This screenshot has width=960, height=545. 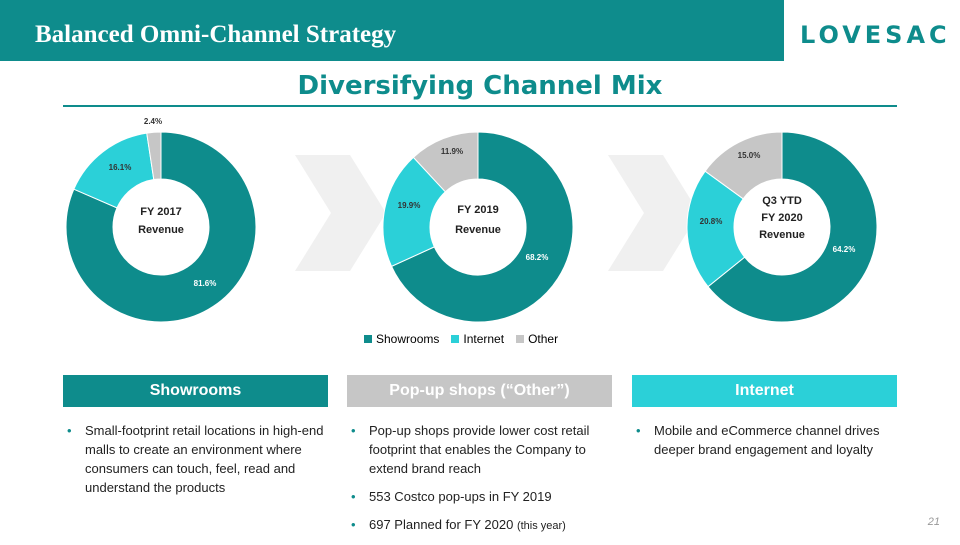 What do you see at coordinates (764, 391) in the screenshot?
I see `internet-header: Internet` at bounding box center [764, 391].